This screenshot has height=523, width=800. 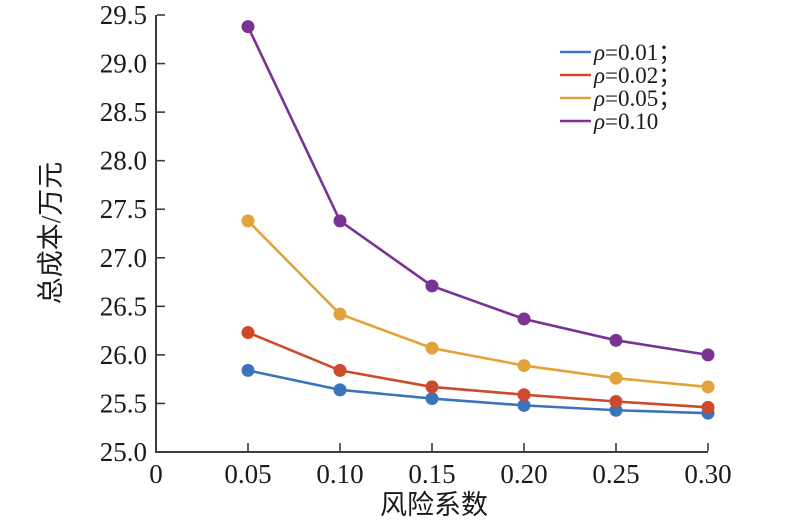 I want to click on x-tick-label: 0.30, so click(x=707, y=474).